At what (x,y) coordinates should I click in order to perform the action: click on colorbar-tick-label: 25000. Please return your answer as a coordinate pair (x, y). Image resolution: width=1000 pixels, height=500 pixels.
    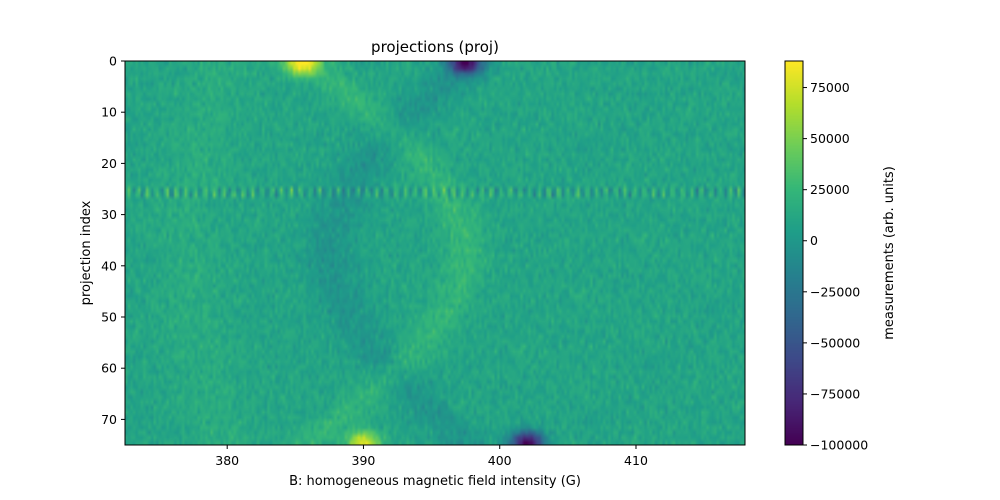
    Looking at the image, I should click on (830, 189).